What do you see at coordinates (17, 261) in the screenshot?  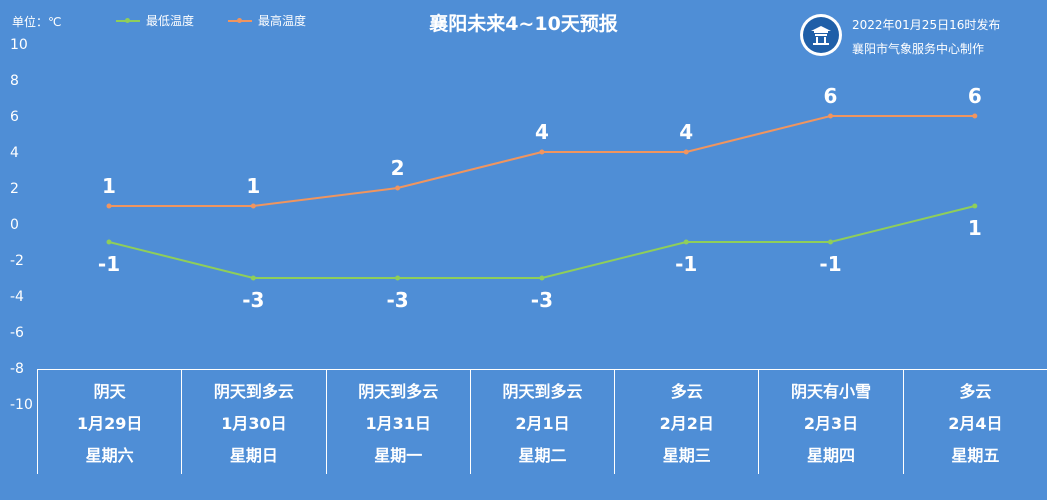 I see `y-tick-label: -2` at bounding box center [17, 261].